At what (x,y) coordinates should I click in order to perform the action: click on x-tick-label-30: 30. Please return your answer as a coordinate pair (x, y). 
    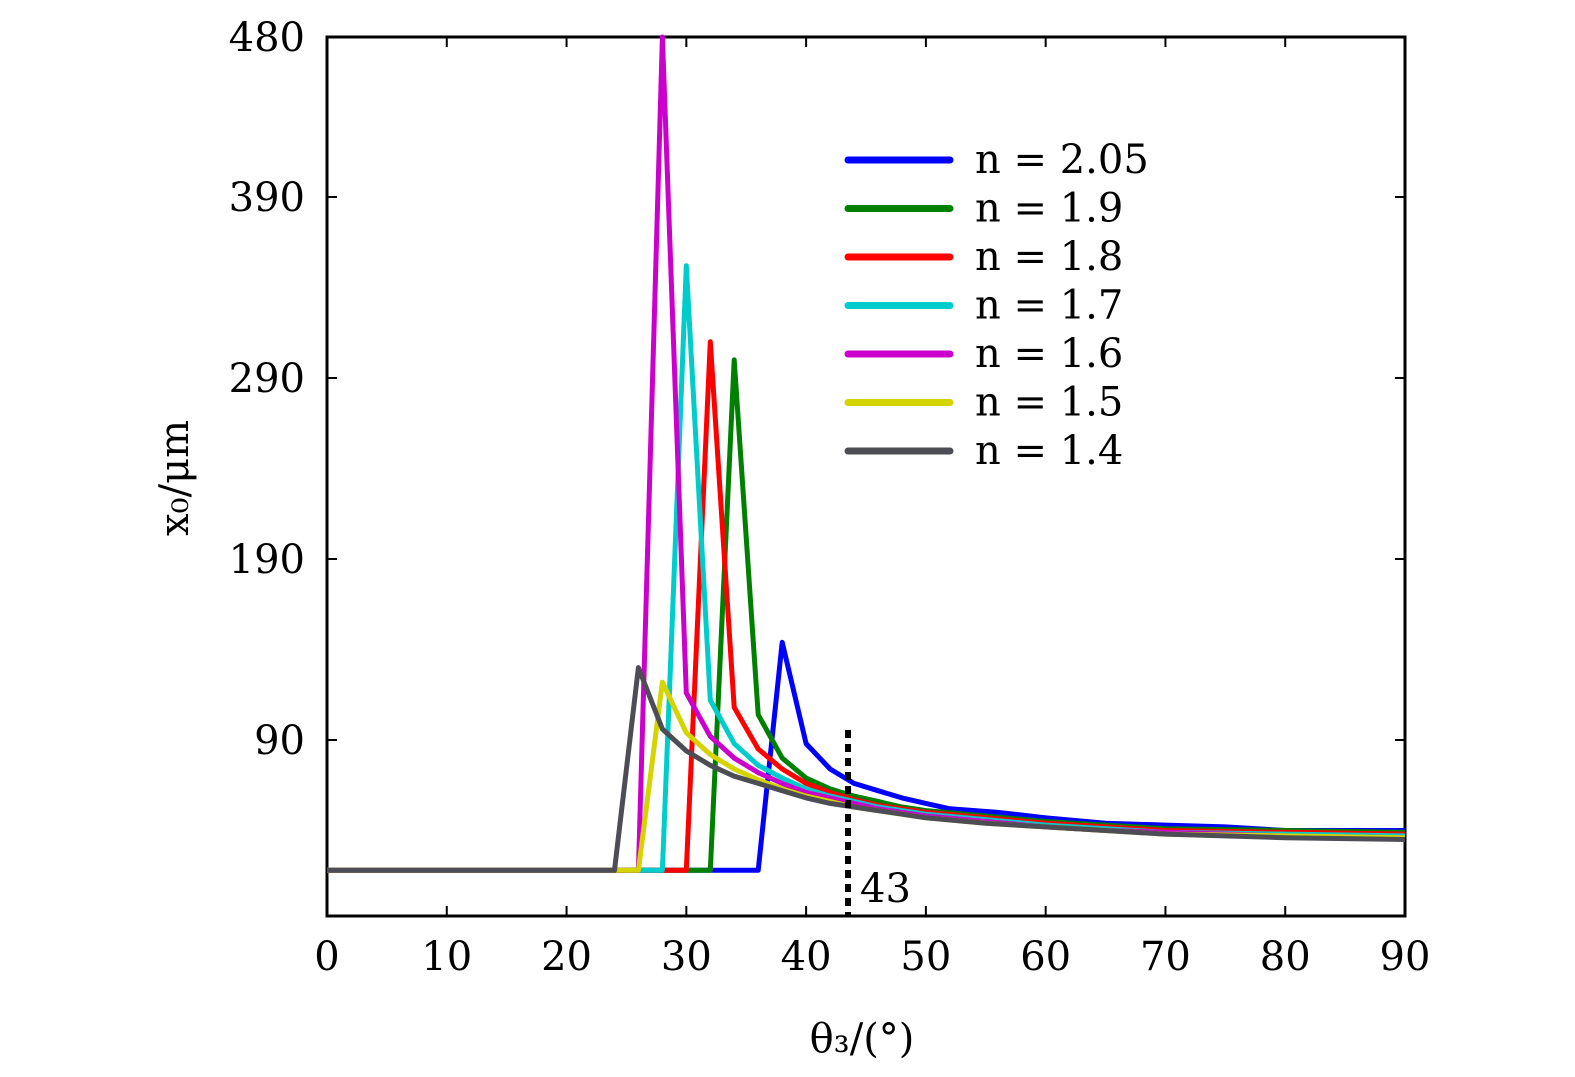
    Looking at the image, I should click on (686, 957).